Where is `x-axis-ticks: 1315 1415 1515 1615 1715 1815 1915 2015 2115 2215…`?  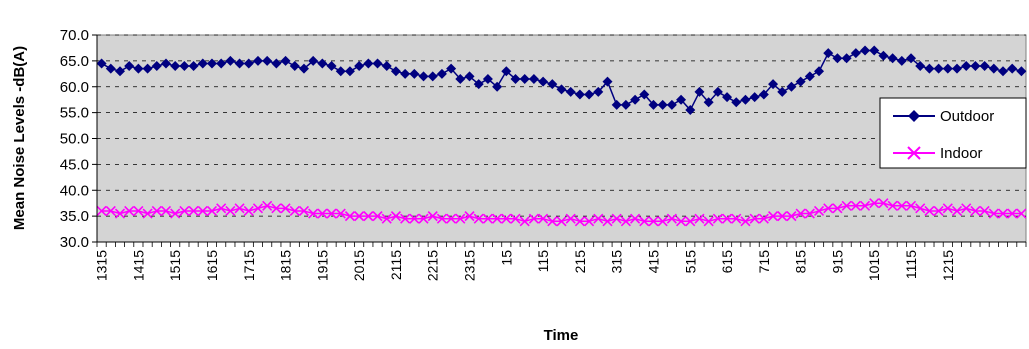 x-axis-ticks: 1315 1415 1515 1615 1715 1815 1915 2015 2115 2215… is located at coordinates (560, 261).